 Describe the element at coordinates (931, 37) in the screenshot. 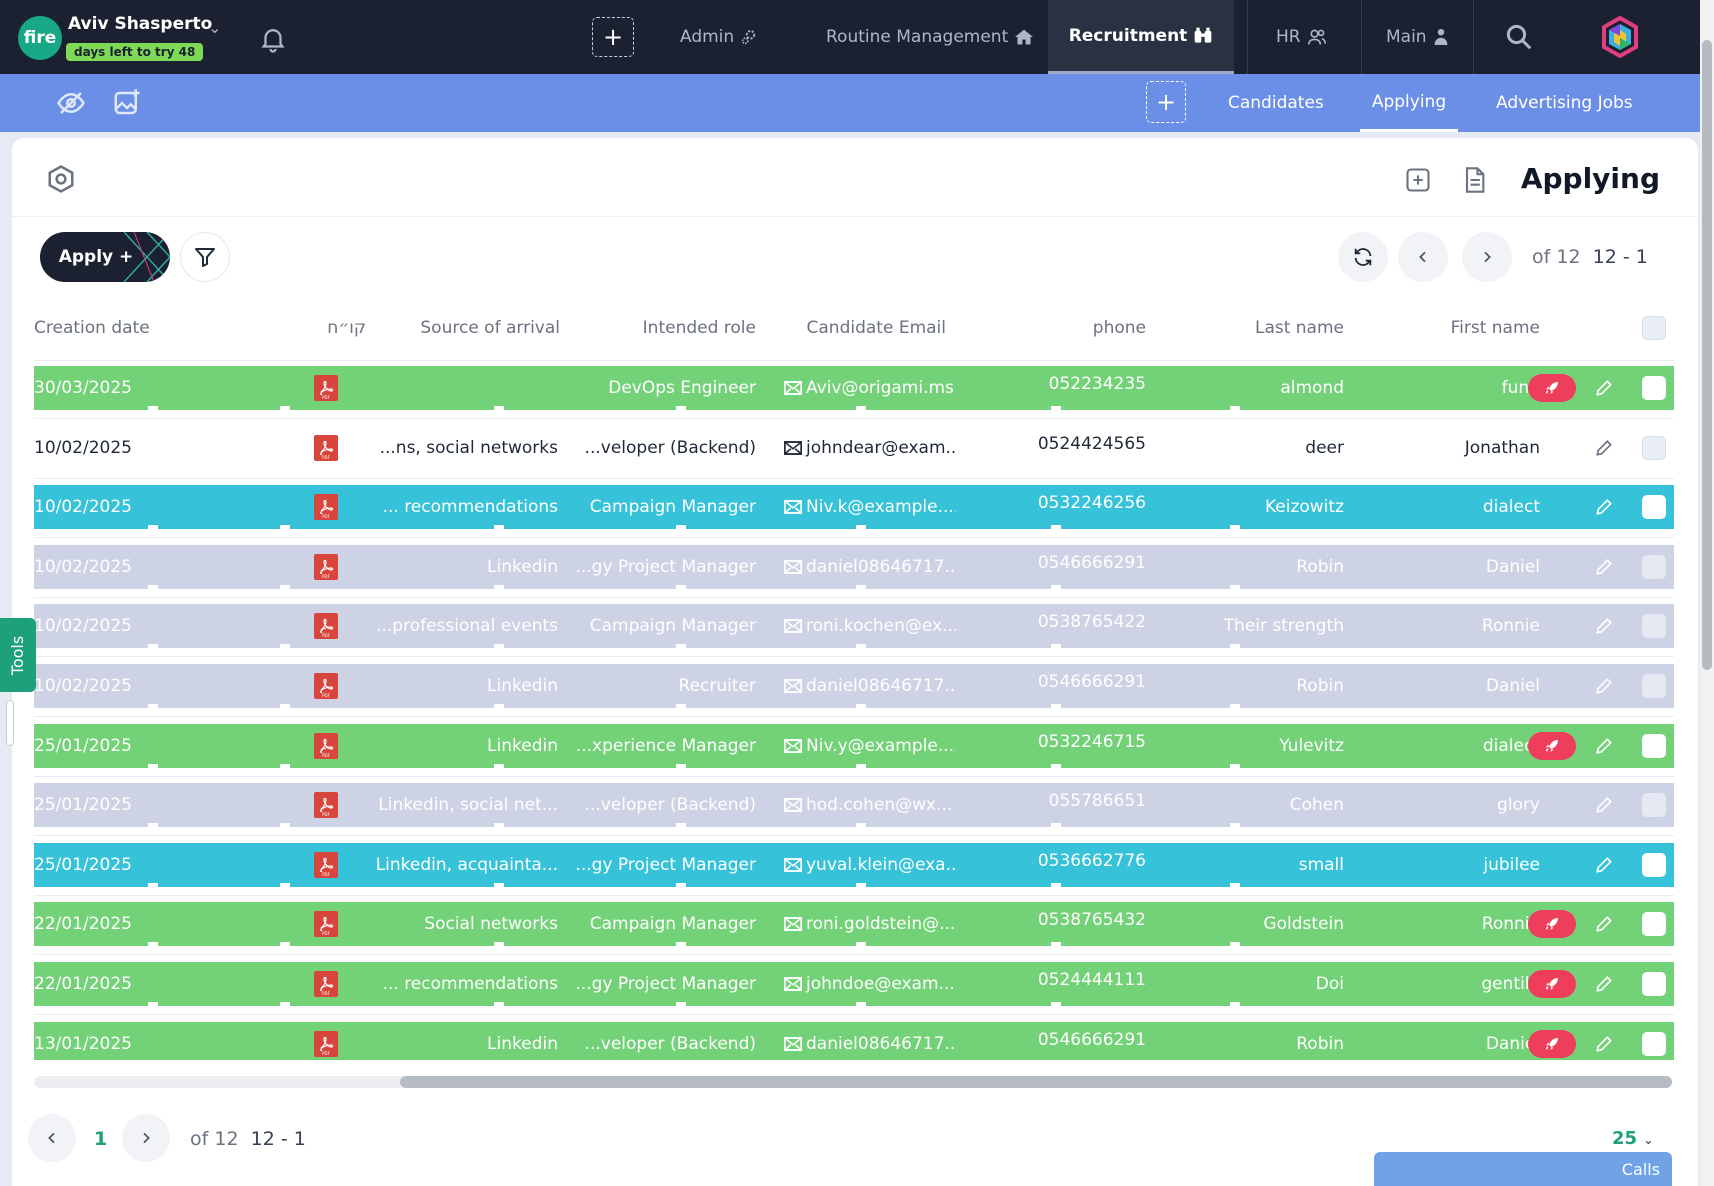

I see `nav-routine-management: Routine Management` at that location.